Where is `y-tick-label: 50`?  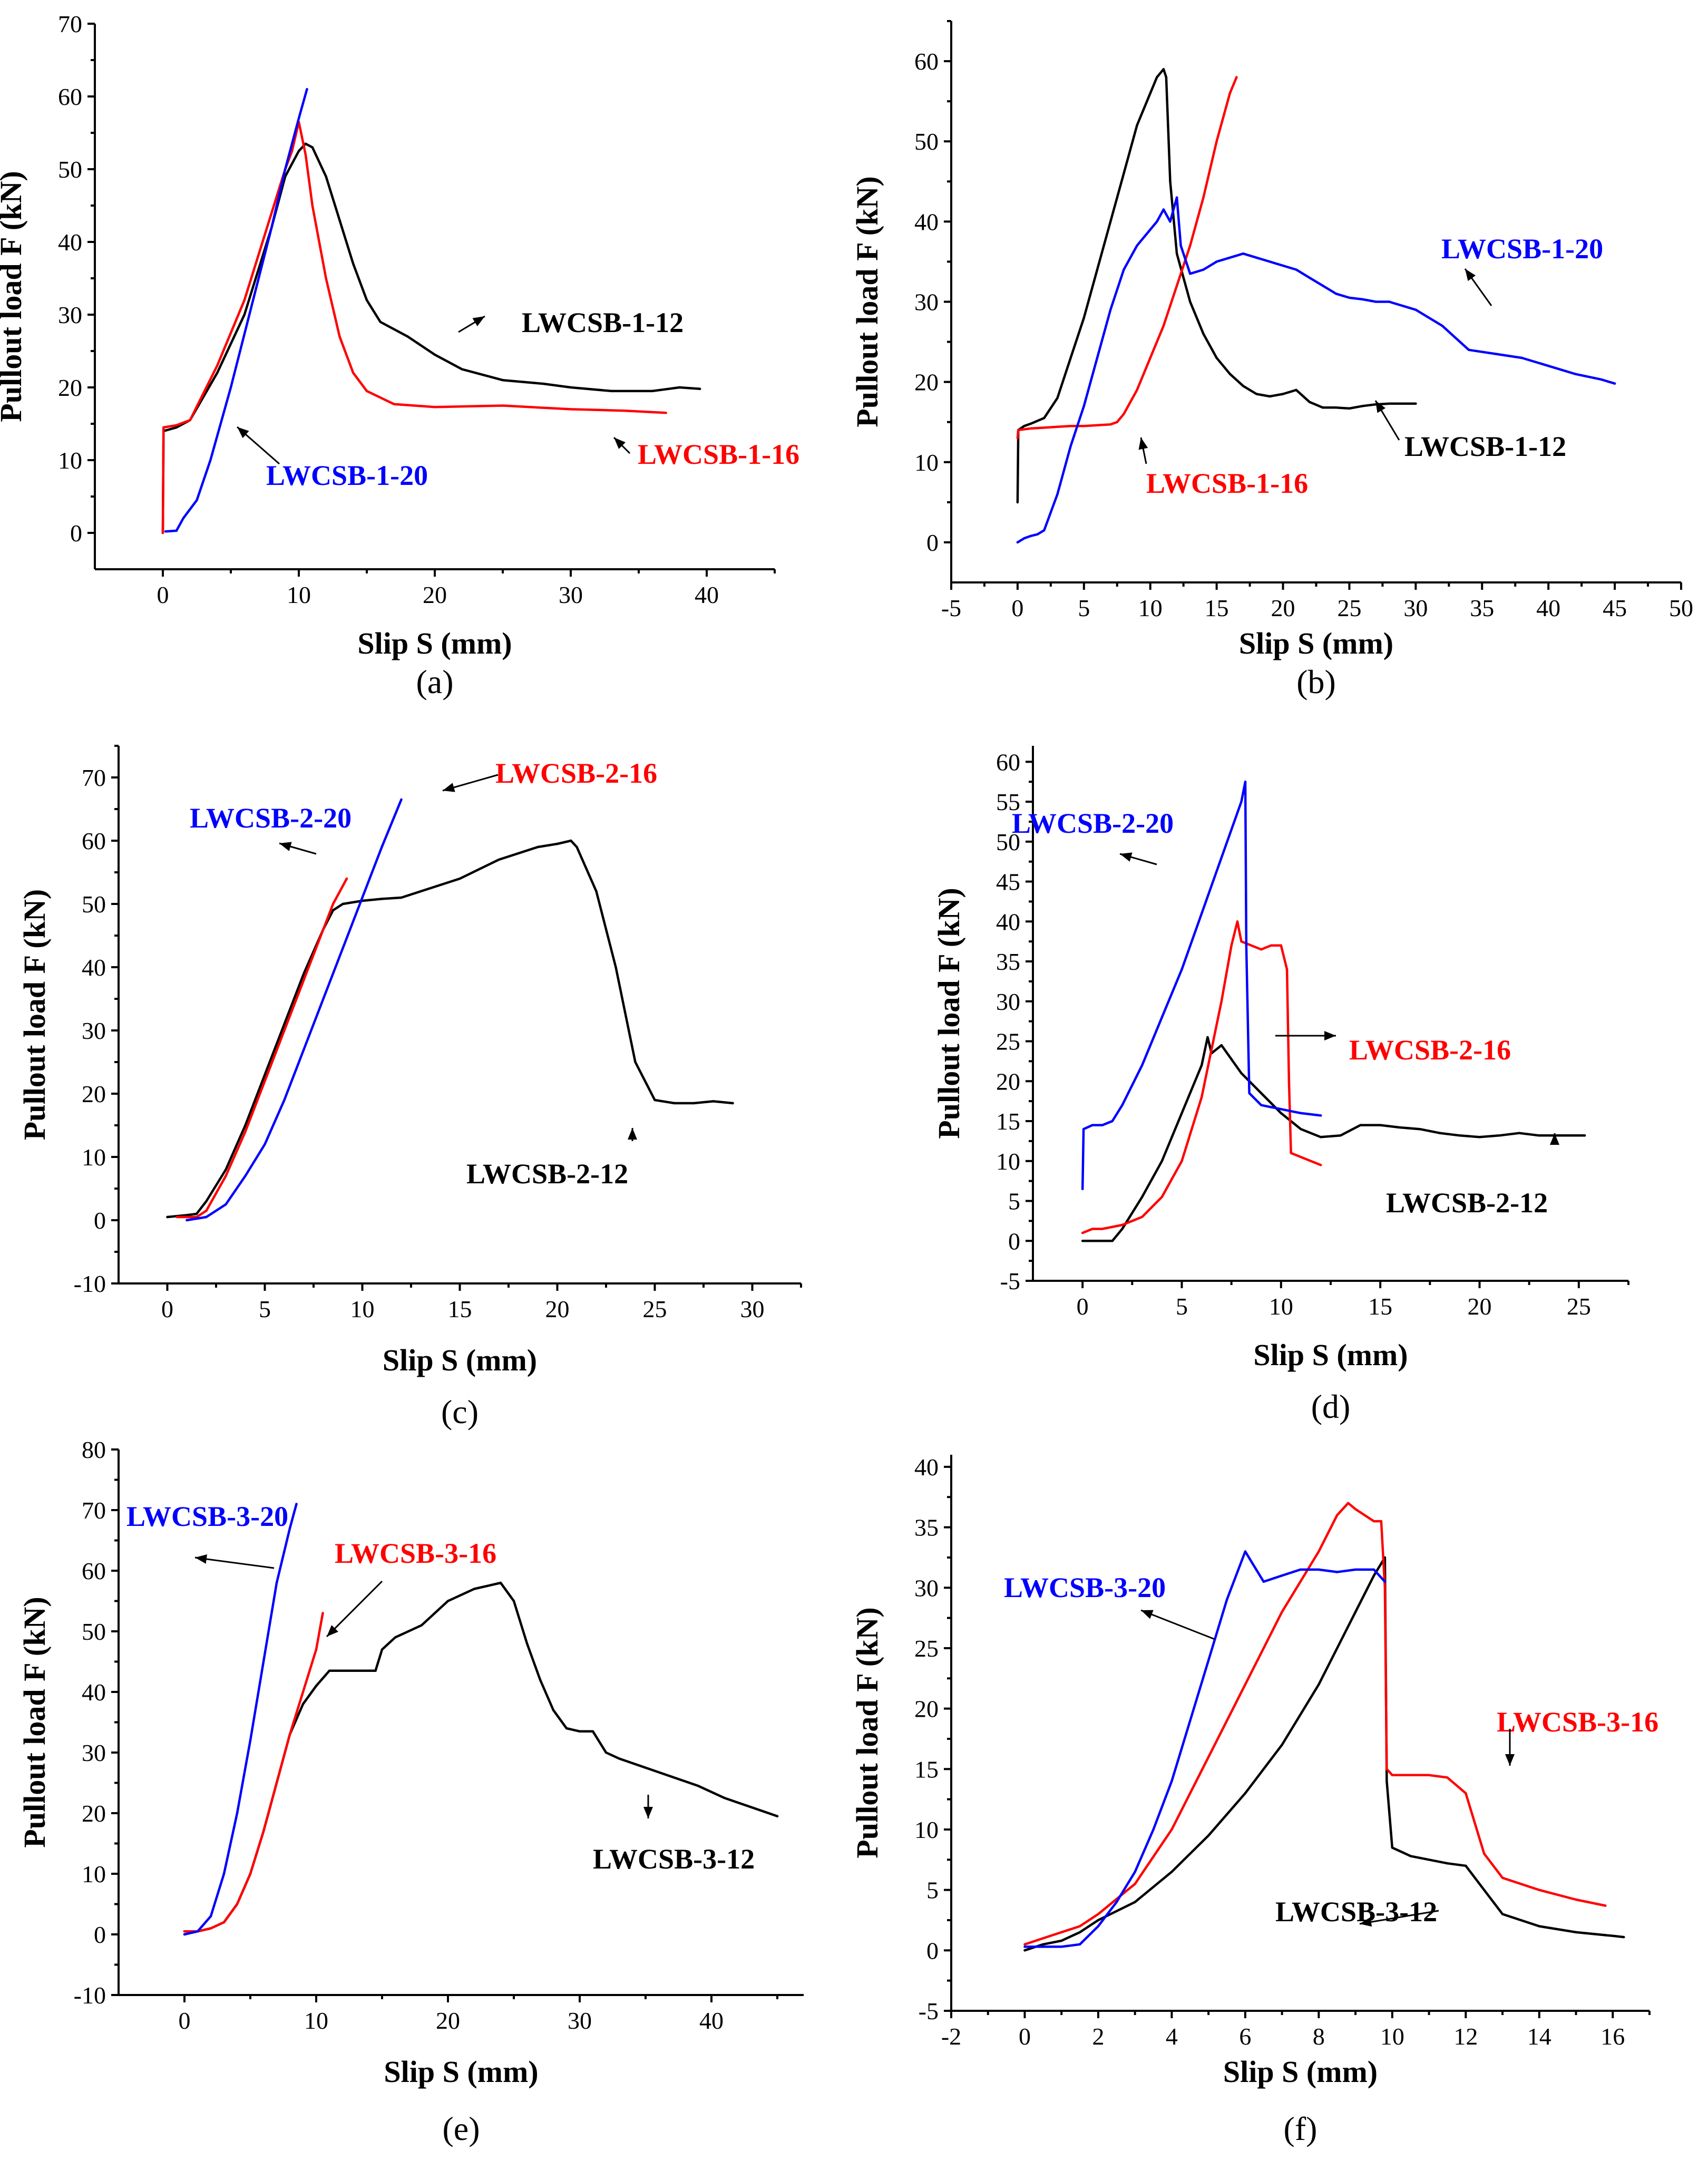
y-tick-label: 50 is located at coordinates (926, 141).